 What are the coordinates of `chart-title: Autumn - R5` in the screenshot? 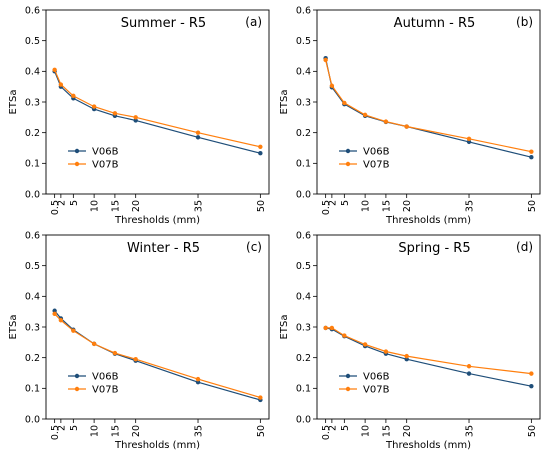 It's located at (435, 23).